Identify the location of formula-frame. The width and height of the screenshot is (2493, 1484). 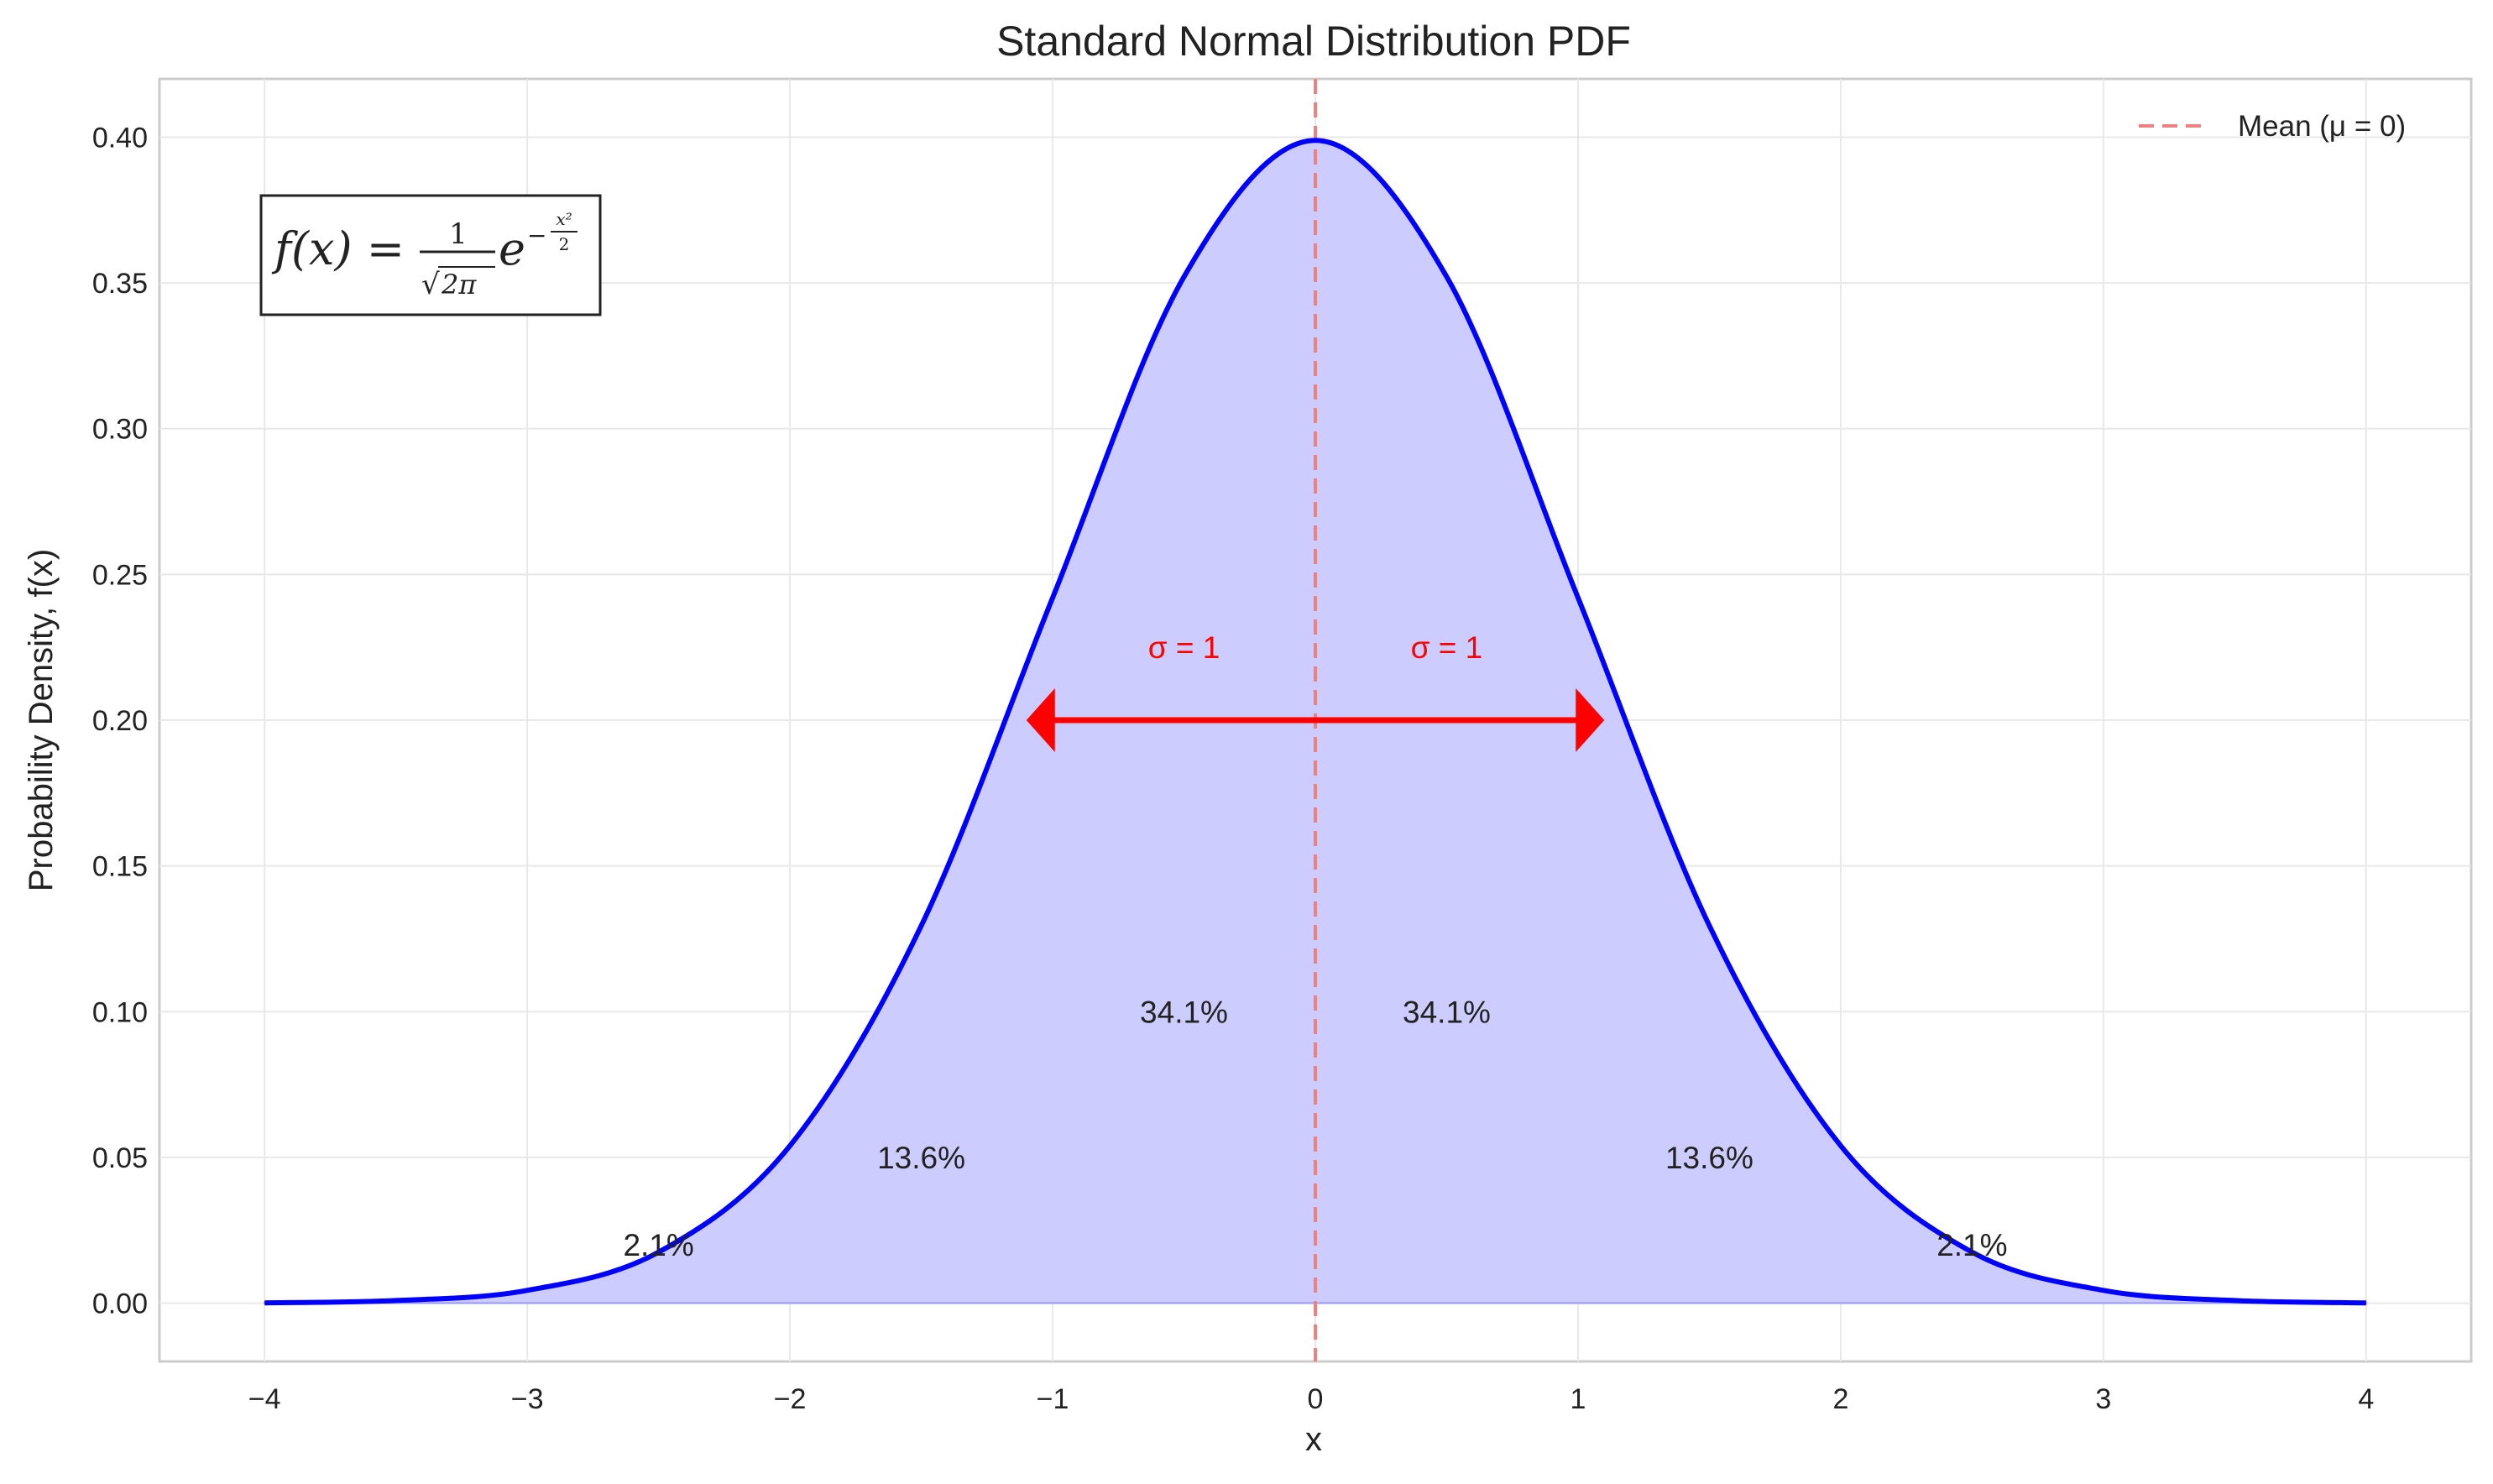
(430, 255).